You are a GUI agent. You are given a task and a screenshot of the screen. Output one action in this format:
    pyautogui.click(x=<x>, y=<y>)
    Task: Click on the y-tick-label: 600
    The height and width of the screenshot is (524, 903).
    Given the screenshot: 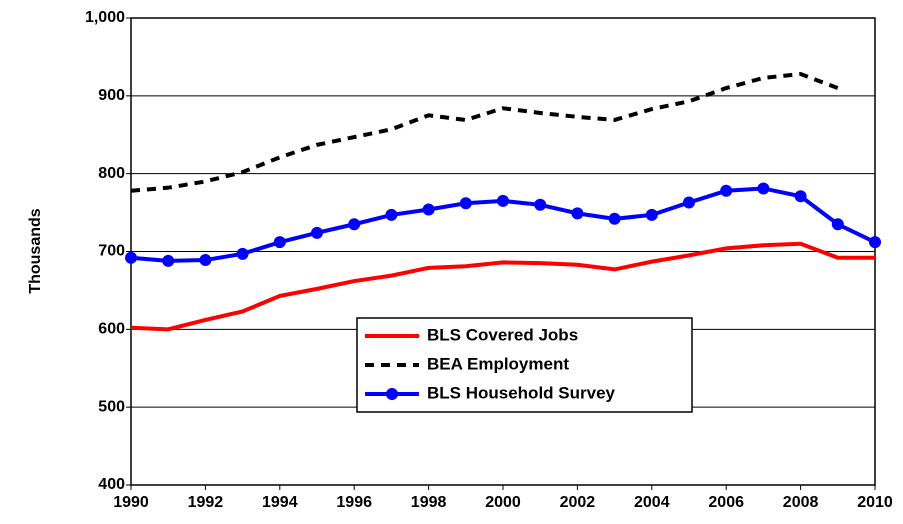 What is the action you would take?
    pyautogui.click(x=111, y=329)
    